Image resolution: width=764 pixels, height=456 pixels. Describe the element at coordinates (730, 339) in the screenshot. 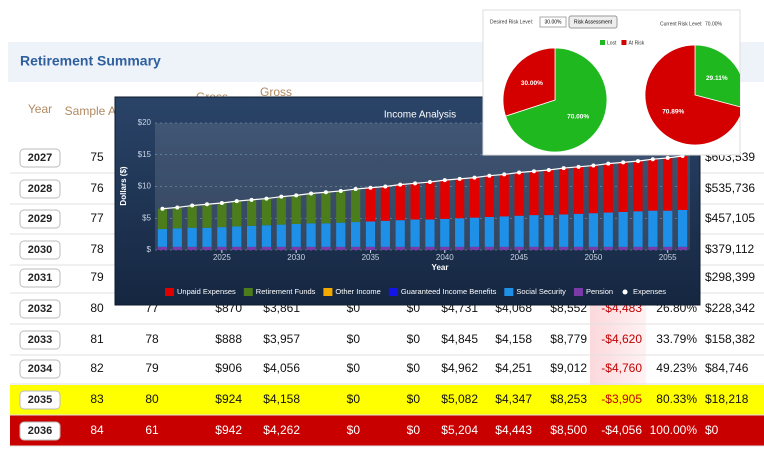

I see `cell: $158,382` at that location.